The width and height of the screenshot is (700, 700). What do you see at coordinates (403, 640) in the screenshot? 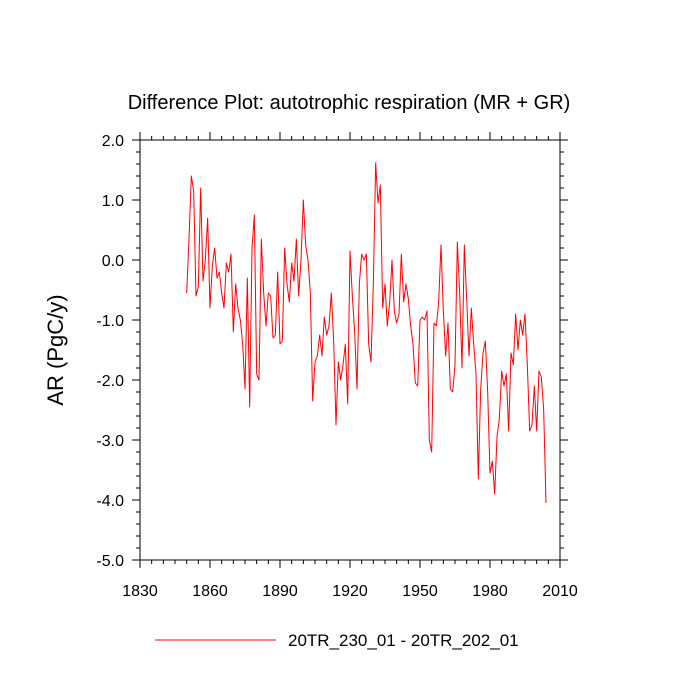
I see `legend-label: 20TR_230_01 - 20TR_202_01` at bounding box center [403, 640].